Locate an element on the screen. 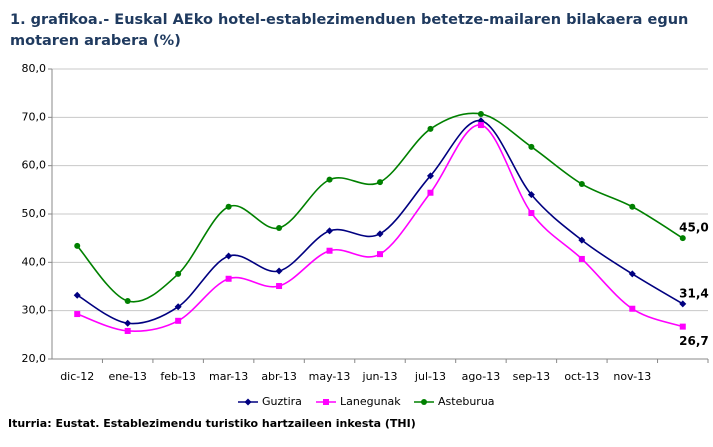 This screenshot has width=713, height=447. x-tick-label: ene-13 is located at coordinates (127, 376).